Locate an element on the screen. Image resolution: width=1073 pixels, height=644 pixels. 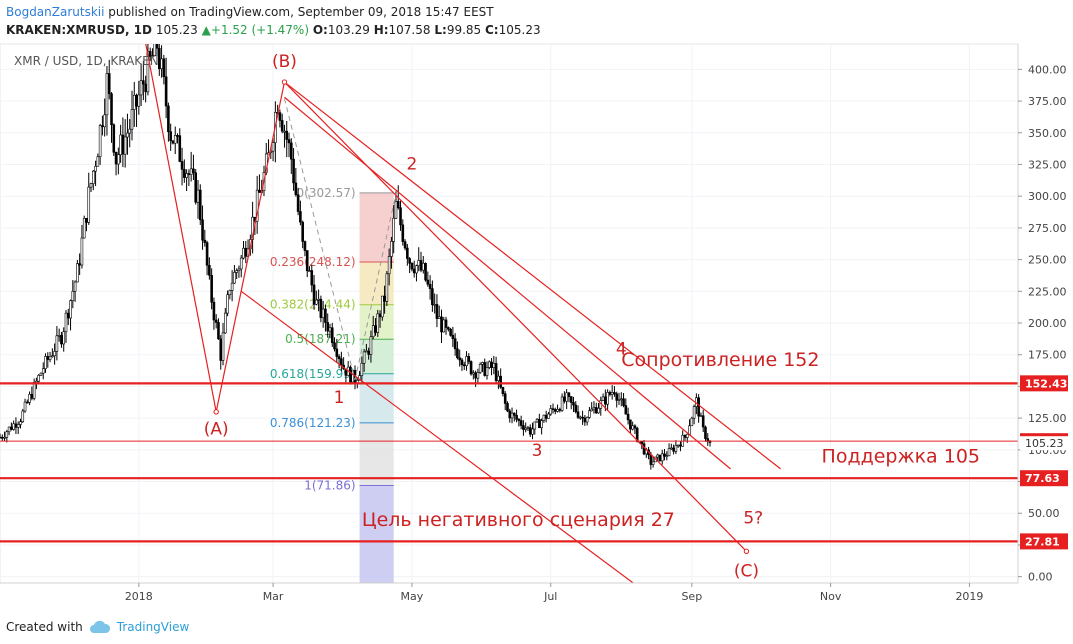
dashed-lines is located at coordinates (340, 239).